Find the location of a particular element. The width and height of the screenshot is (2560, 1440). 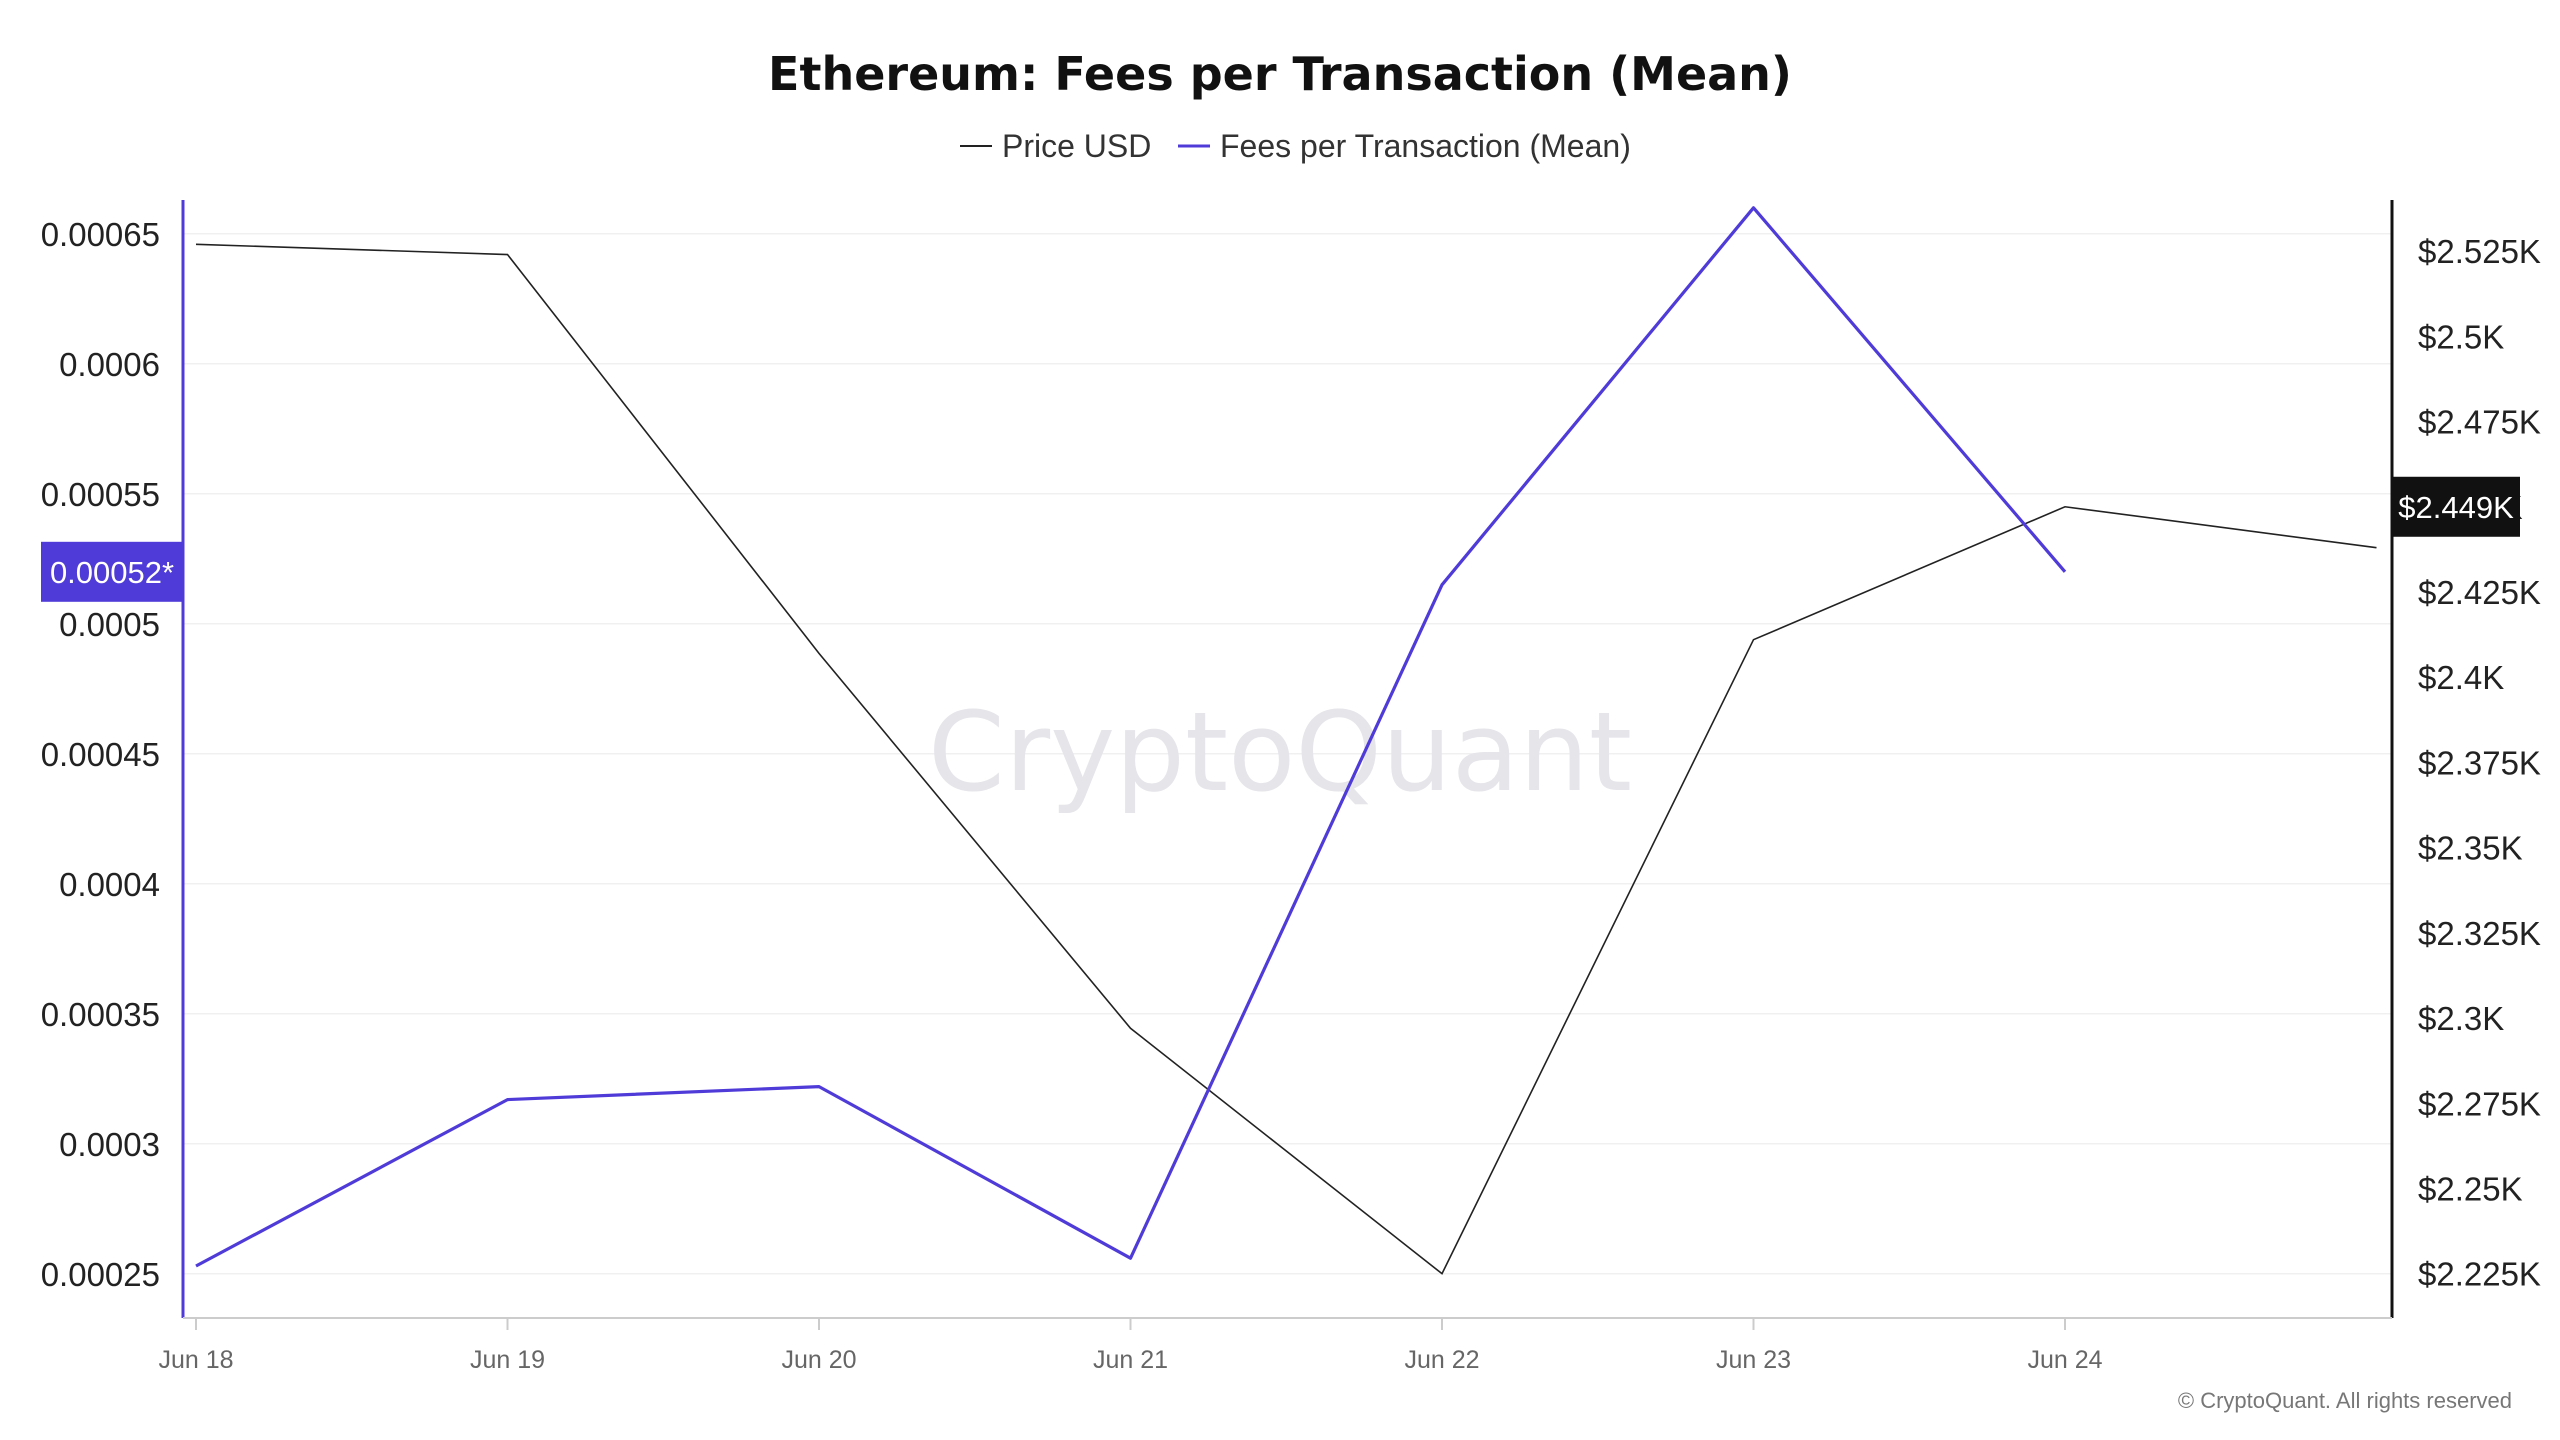

right-tick-label: $2.35K is located at coordinates (2470, 848).